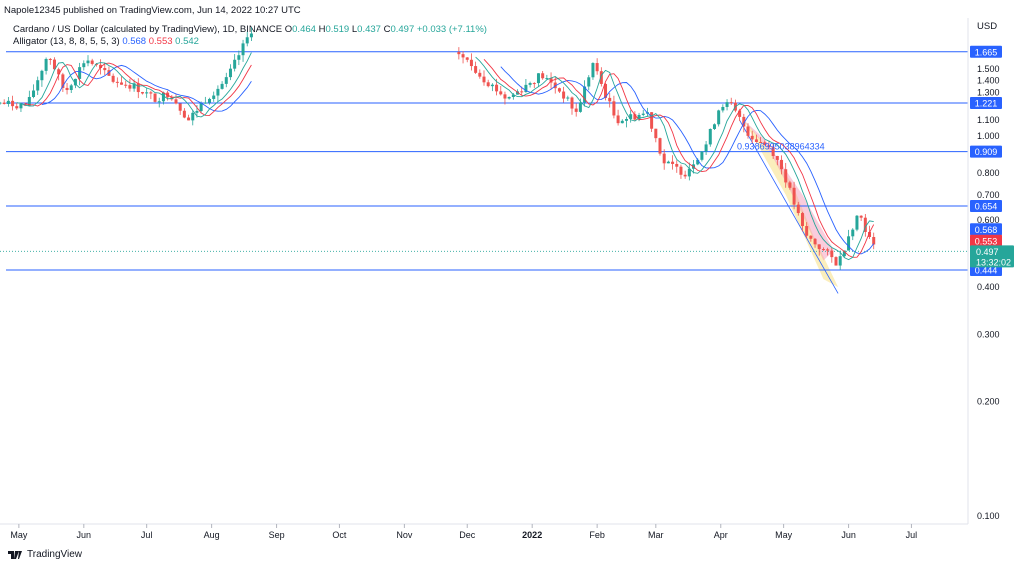  I want to click on alligator-jaw-line, so click(146, 88).